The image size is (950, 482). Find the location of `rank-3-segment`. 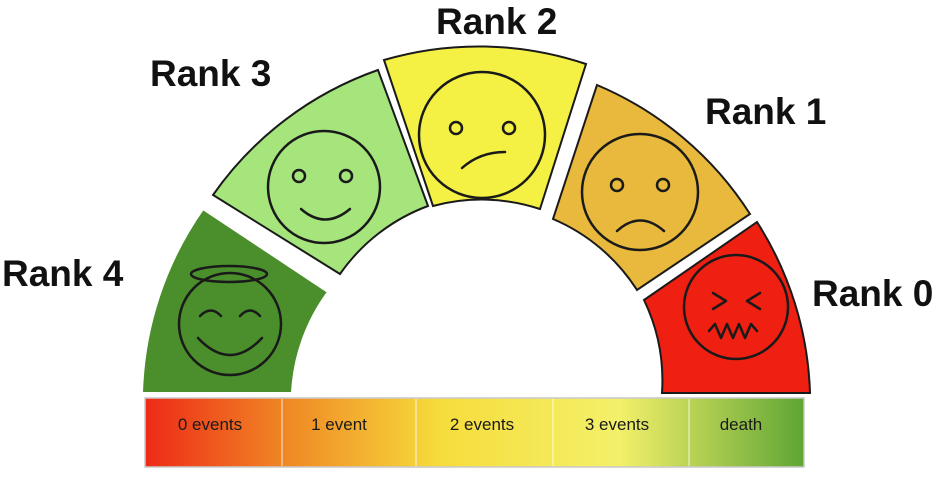

rank-3-segment is located at coordinates (320, 172).